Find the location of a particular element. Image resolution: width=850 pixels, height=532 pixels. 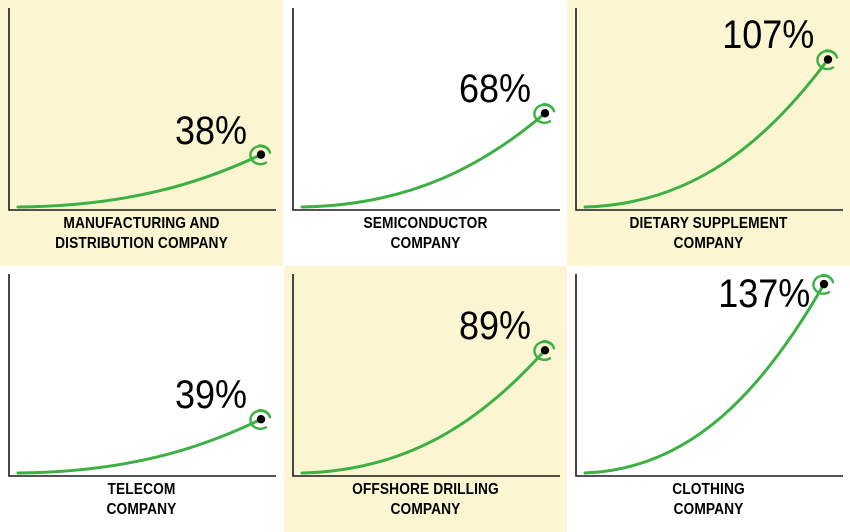

company-label-dietary-supplement: DIETARY SUPPLEMENT COMPANY is located at coordinates (708, 234).